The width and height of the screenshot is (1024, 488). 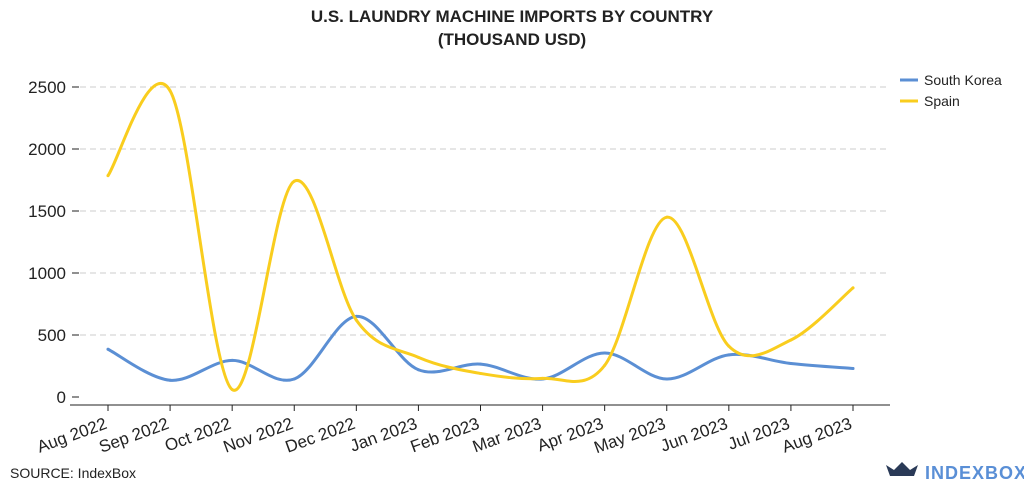 What do you see at coordinates (507, 435) in the screenshot?
I see `x-tick-label: Mar 2023` at bounding box center [507, 435].